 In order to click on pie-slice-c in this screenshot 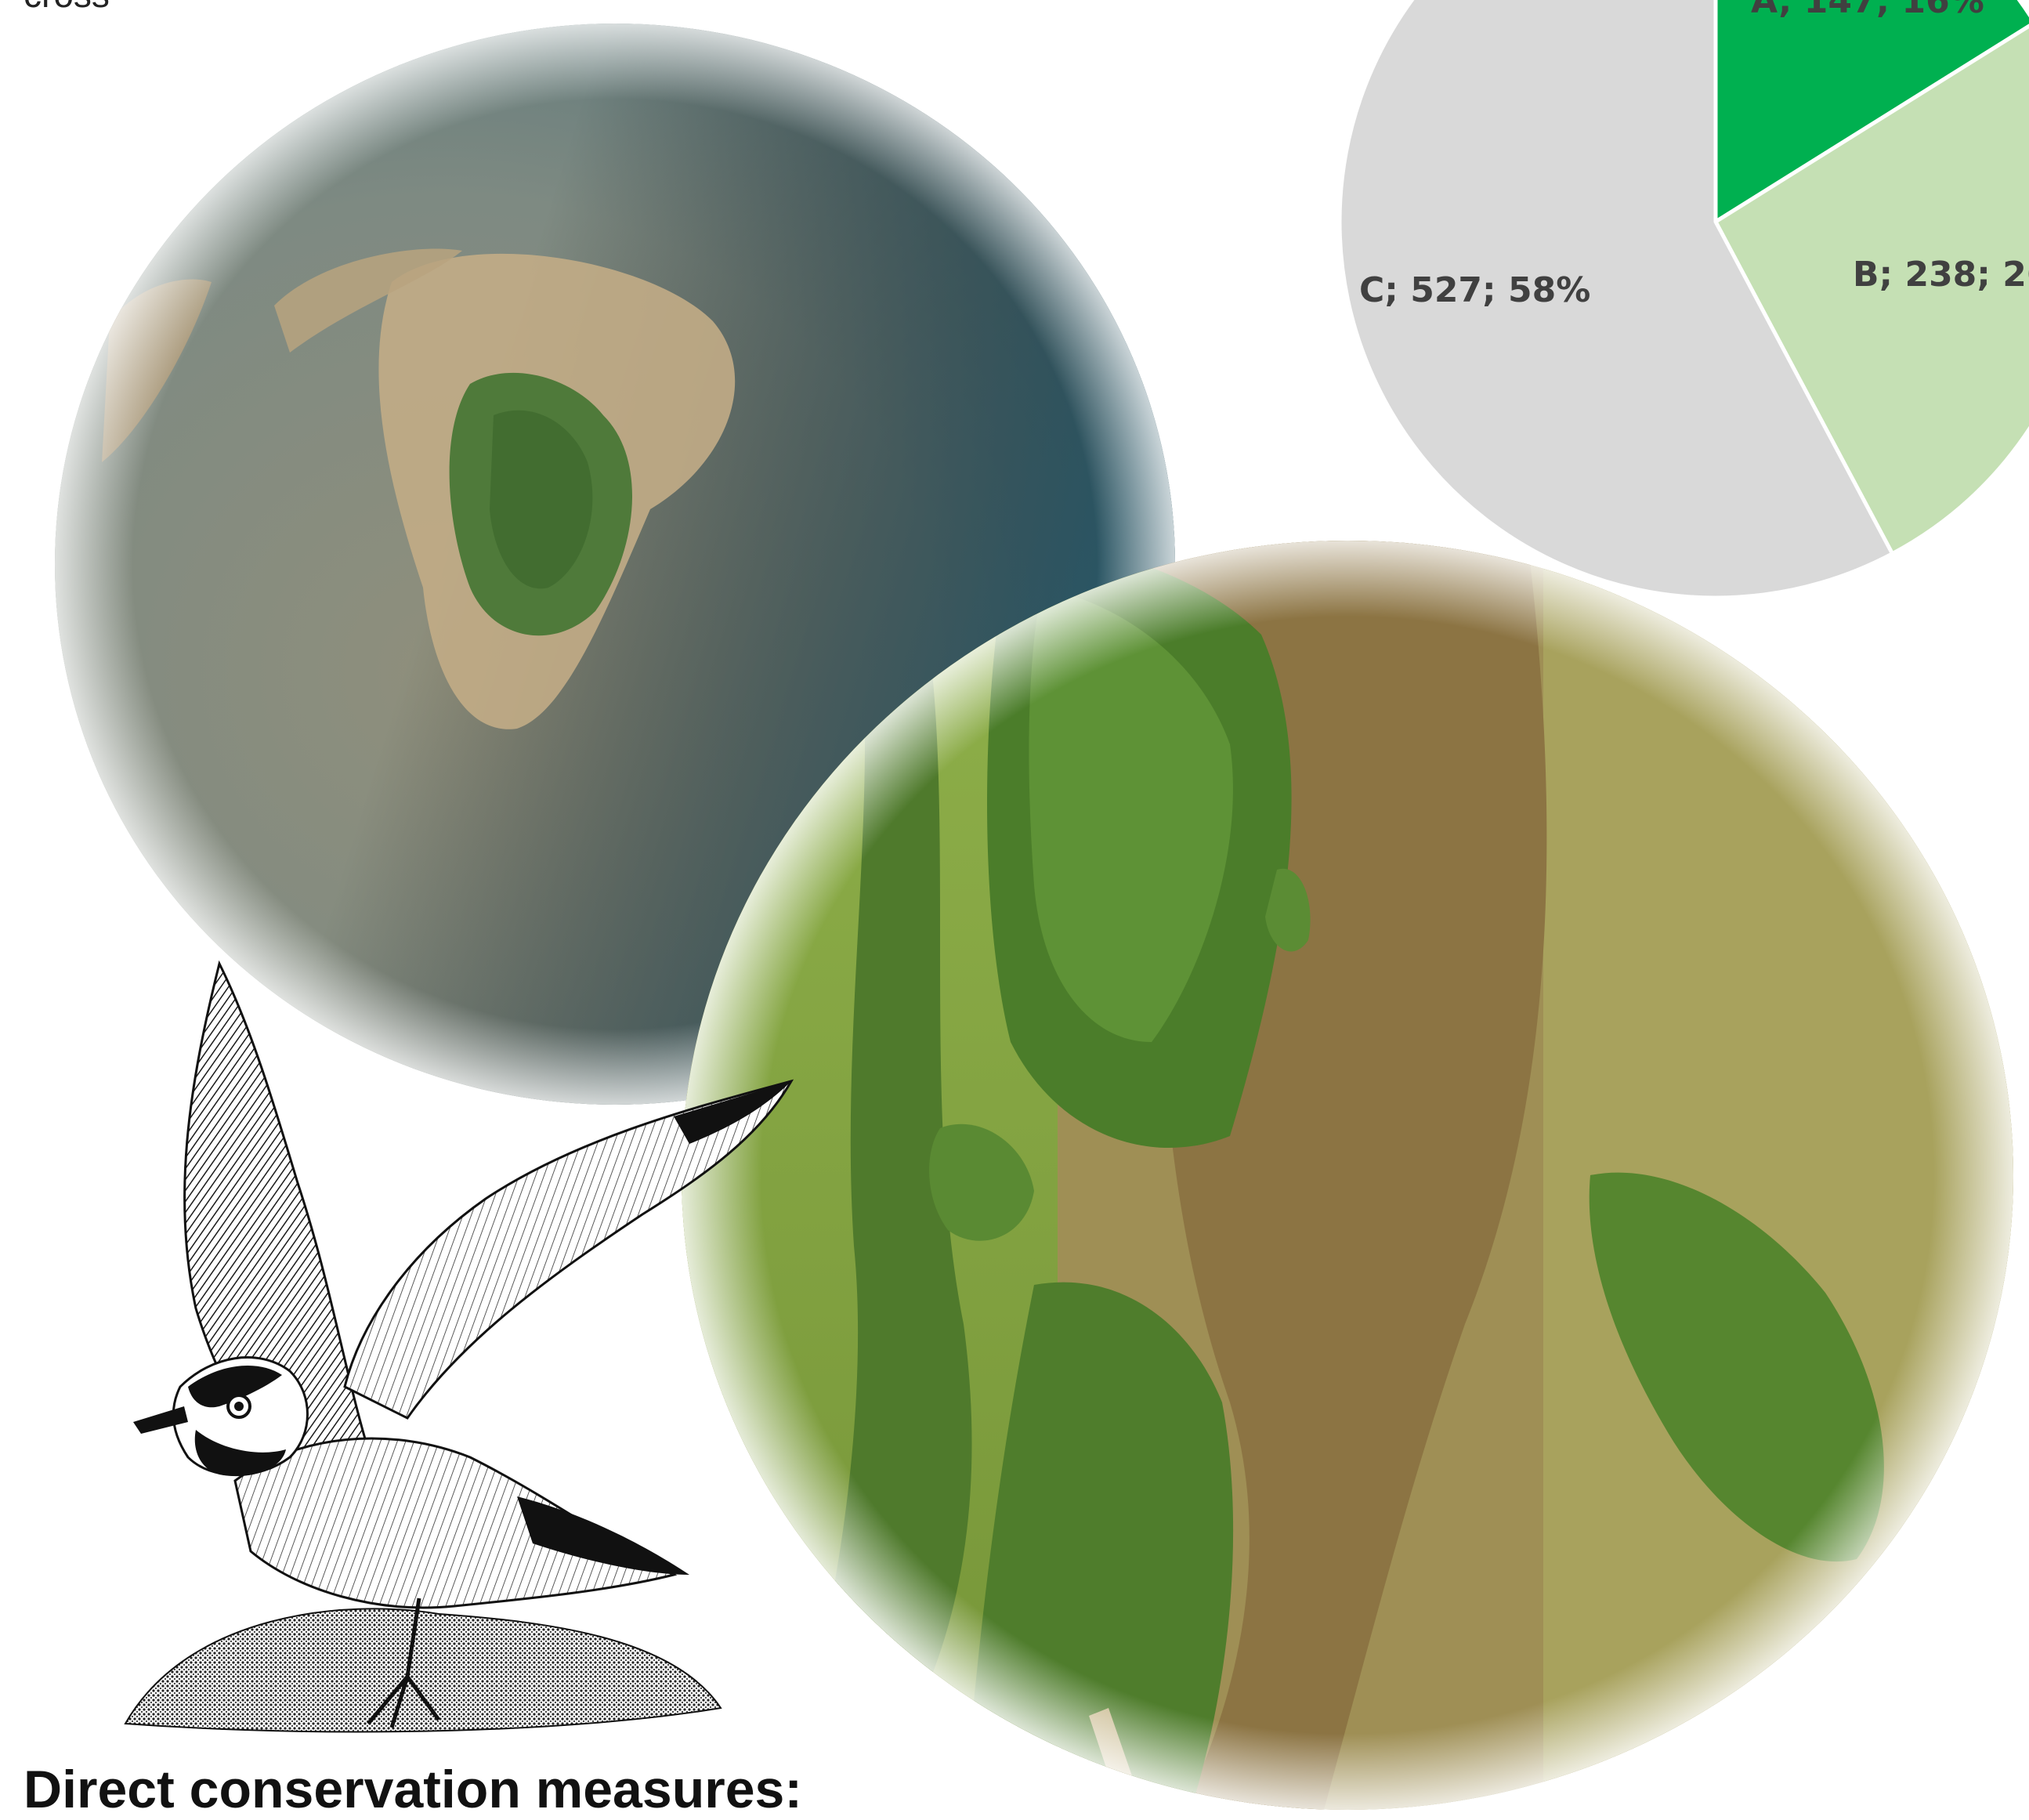, I will do `click(1616, 300)`.